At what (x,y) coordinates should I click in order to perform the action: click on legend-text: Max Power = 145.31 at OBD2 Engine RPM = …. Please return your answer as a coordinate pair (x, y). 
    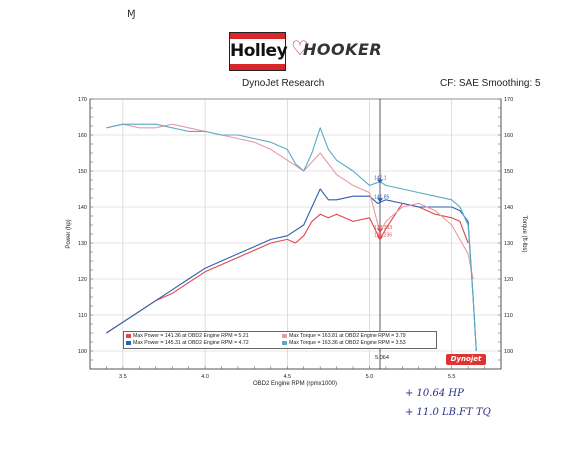
    Looking at the image, I should click on (191, 343).